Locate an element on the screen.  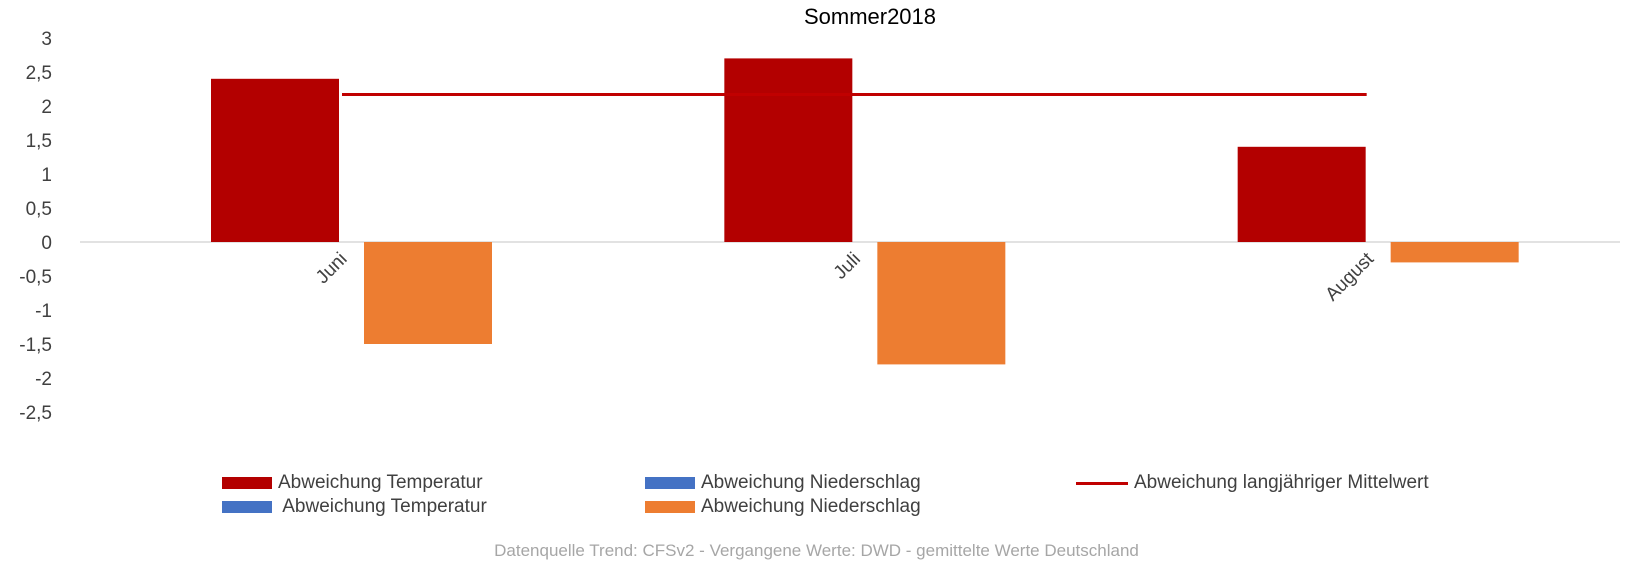
legend-item-precipitation-2: Abweichung Niederschlag is located at coordinates (783, 507).